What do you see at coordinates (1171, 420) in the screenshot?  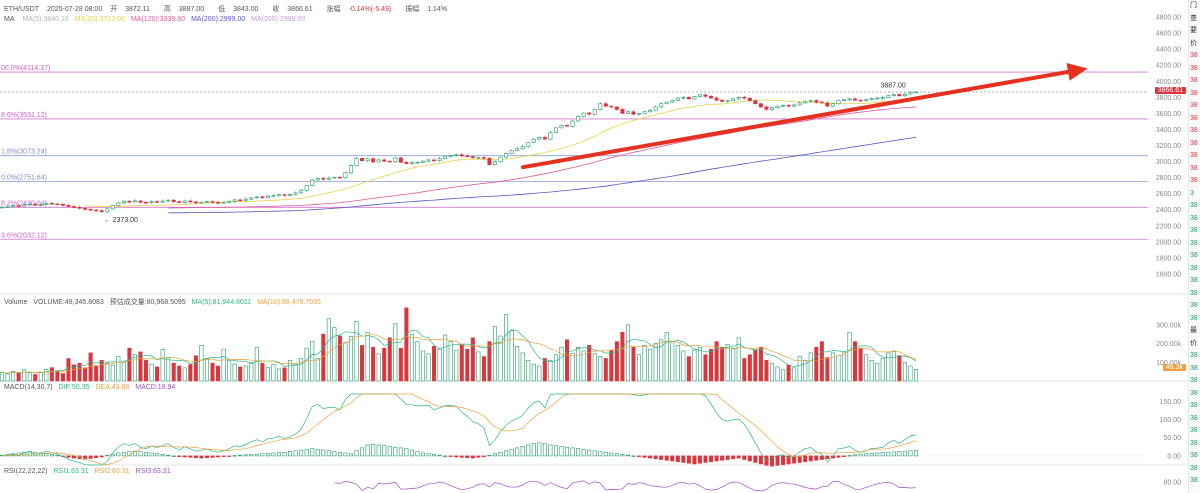 I see `macd-tick-label: 100.00` at bounding box center [1171, 420].